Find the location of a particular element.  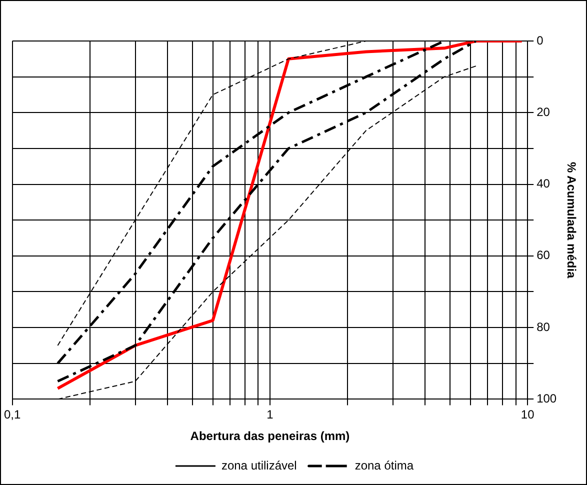

y-tick-label: 60 is located at coordinates (543, 255).